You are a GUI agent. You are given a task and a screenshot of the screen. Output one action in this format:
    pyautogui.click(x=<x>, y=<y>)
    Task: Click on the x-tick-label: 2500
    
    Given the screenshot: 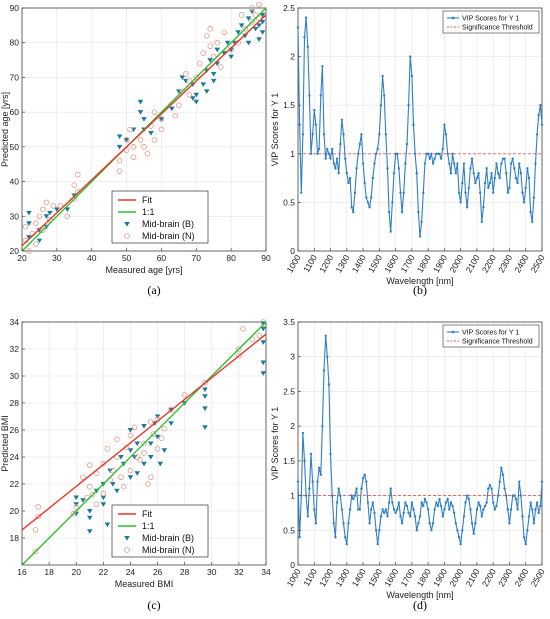 What is the action you would take?
    pyautogui.click(x=538, y=264)
    